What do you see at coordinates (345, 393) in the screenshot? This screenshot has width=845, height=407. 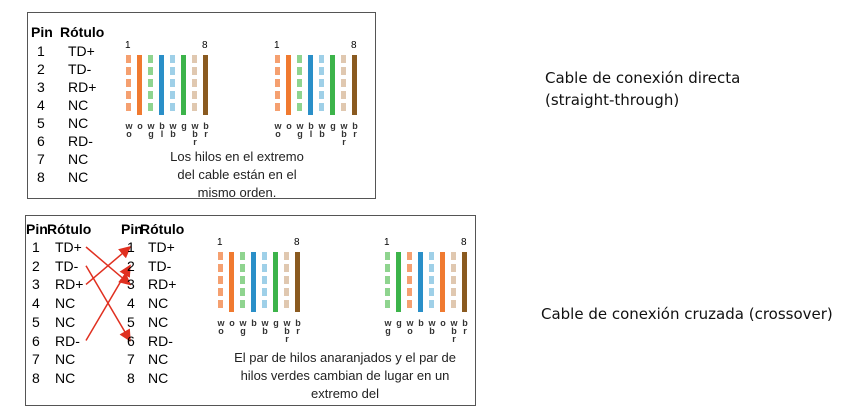 I see `caption-line: extremo del` at bounding box center [345, 393].